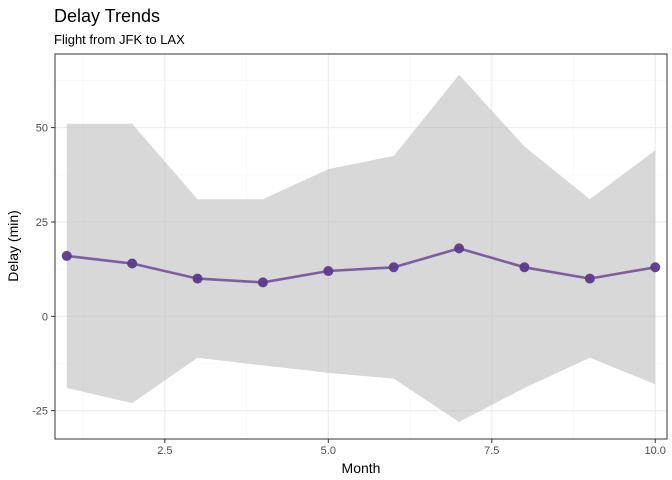 This screenshot has width=672, height=480. I want to click on x-tick-label: 5.0, so click(328, 451).